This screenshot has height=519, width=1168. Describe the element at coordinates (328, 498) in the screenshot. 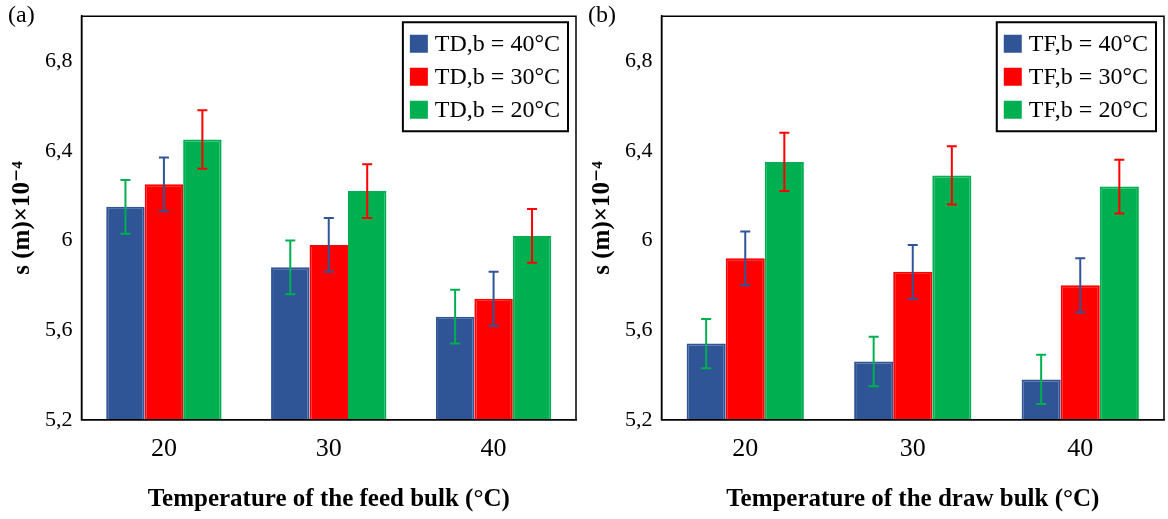

I see `x-axis-title: Temperature of the feed bulk (°C)` at that location.